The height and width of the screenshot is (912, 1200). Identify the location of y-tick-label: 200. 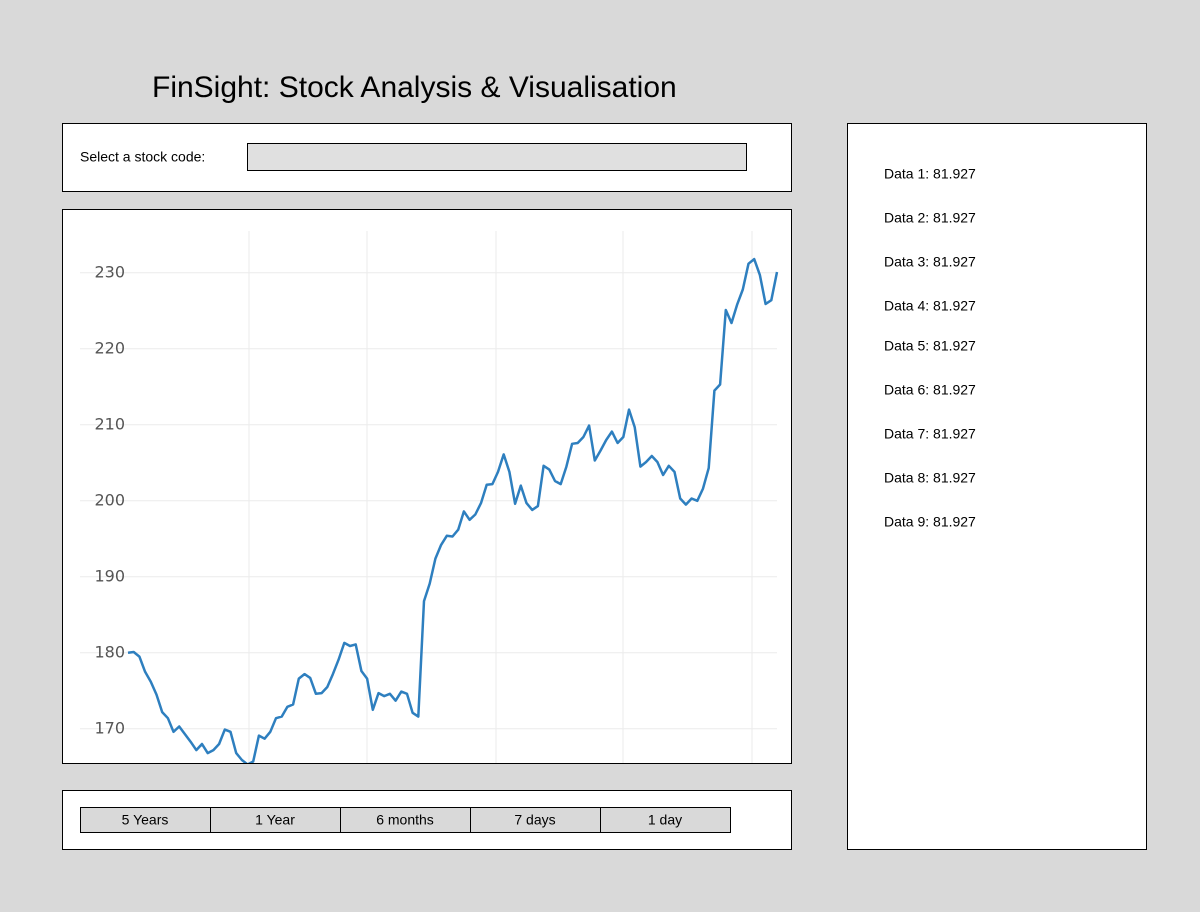
(109, 499).